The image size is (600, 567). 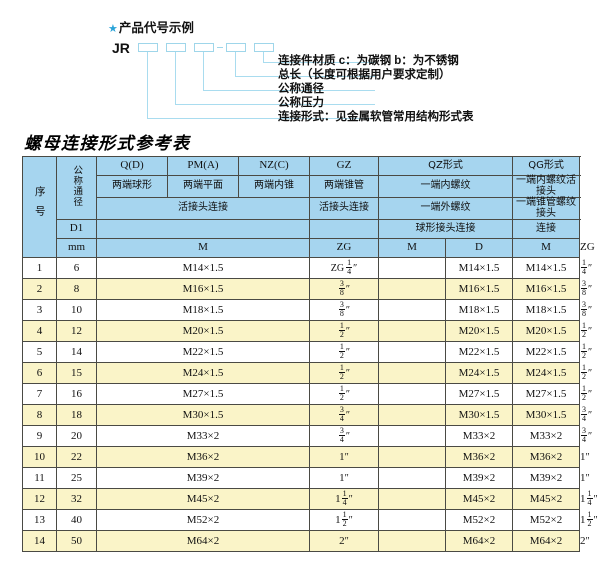 I want to click on zg-value: 2 ″, so click(x=344, y=541).